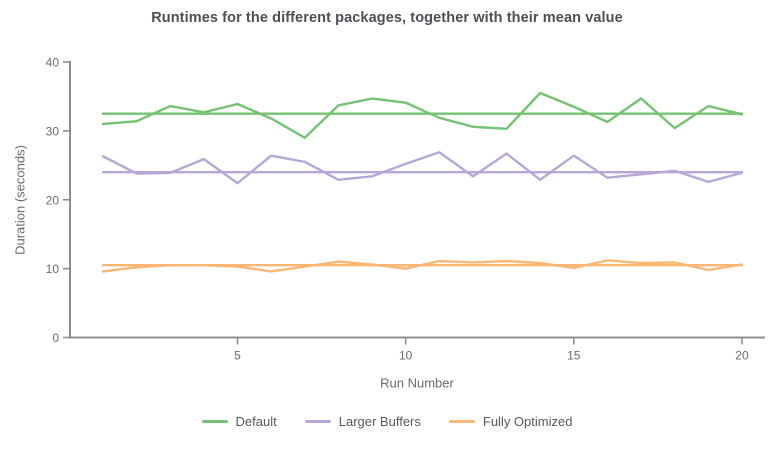 The image size is (774, 450). What do you see at coordinates (53, 131) in the screenshot?
I see `y-tick-label: 30` at bounding box center [53, 131].